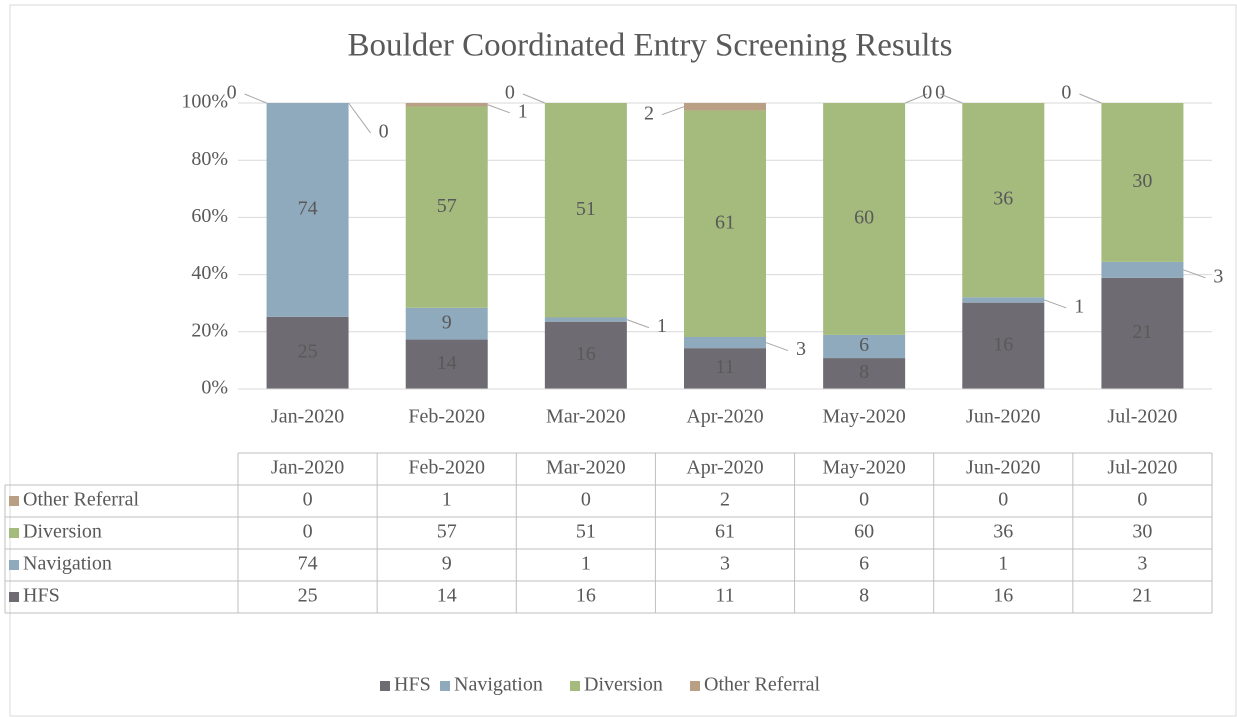  What do you see at coordinates (41, 596) in the screenshot?
I see `table-row-label: HFS` at bounding box center [41, 596].